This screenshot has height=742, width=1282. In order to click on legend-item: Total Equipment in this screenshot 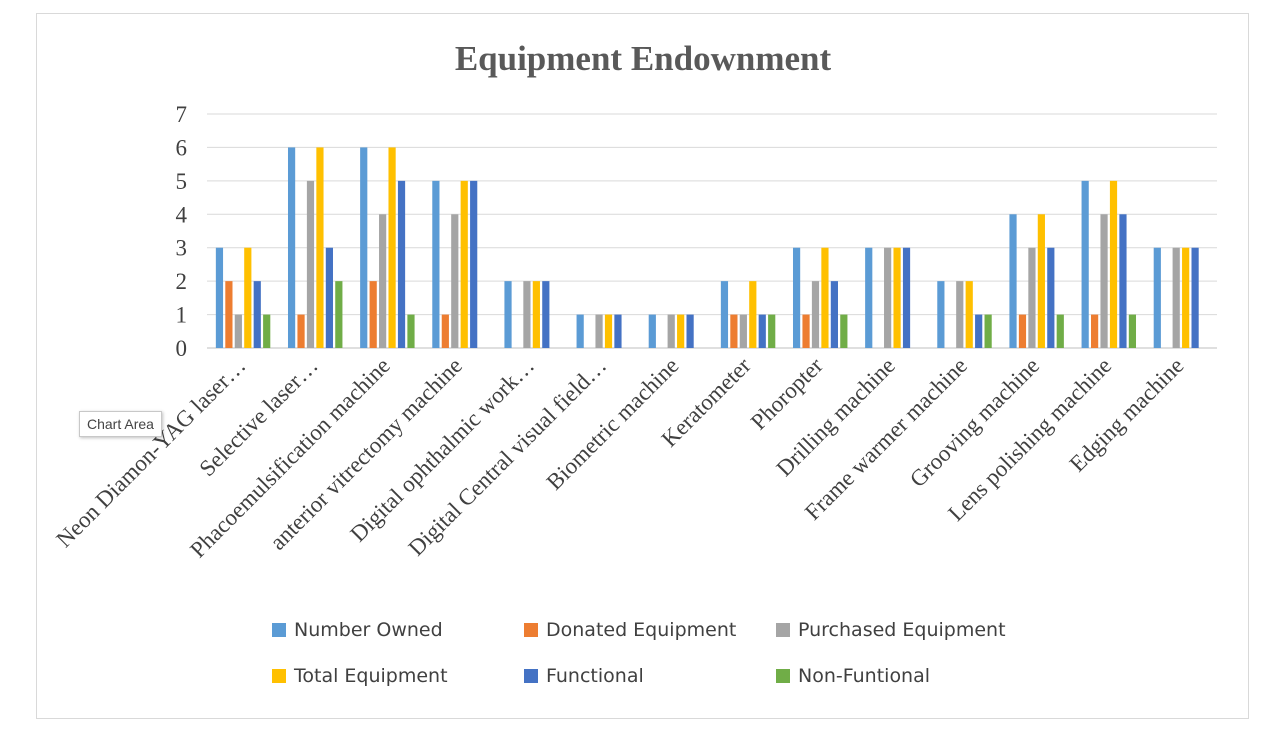, I will do `click(398, 676)`.